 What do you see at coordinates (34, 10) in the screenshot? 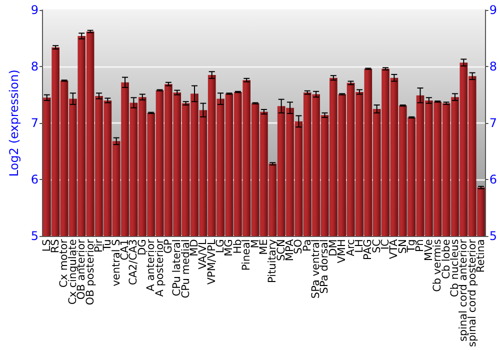
I see `y-tick-label: 9` at bounding box center [34, 10].